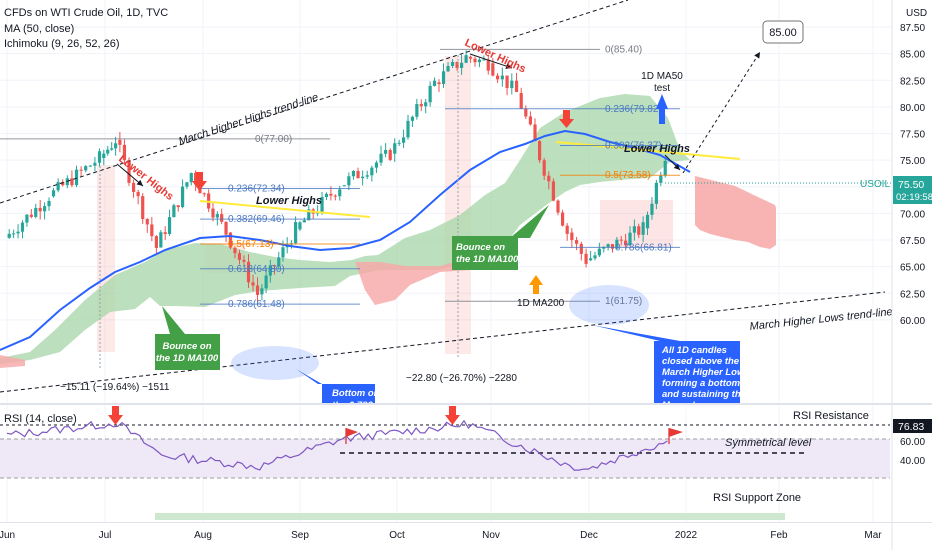 Image resolution: width=932 pixels, height=550 pixels. What do you see at coordinates (300, 535) in the screenshot?
I see `time-tick-label: Sep` at bounding box center [300, 535].